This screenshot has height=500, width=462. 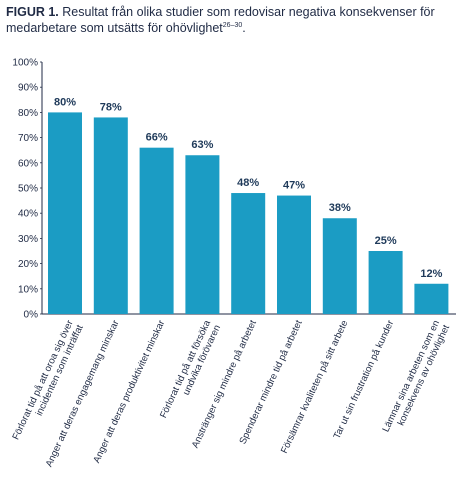 I want to click on y-tick-label: 90%, so click(x=28, y=88).